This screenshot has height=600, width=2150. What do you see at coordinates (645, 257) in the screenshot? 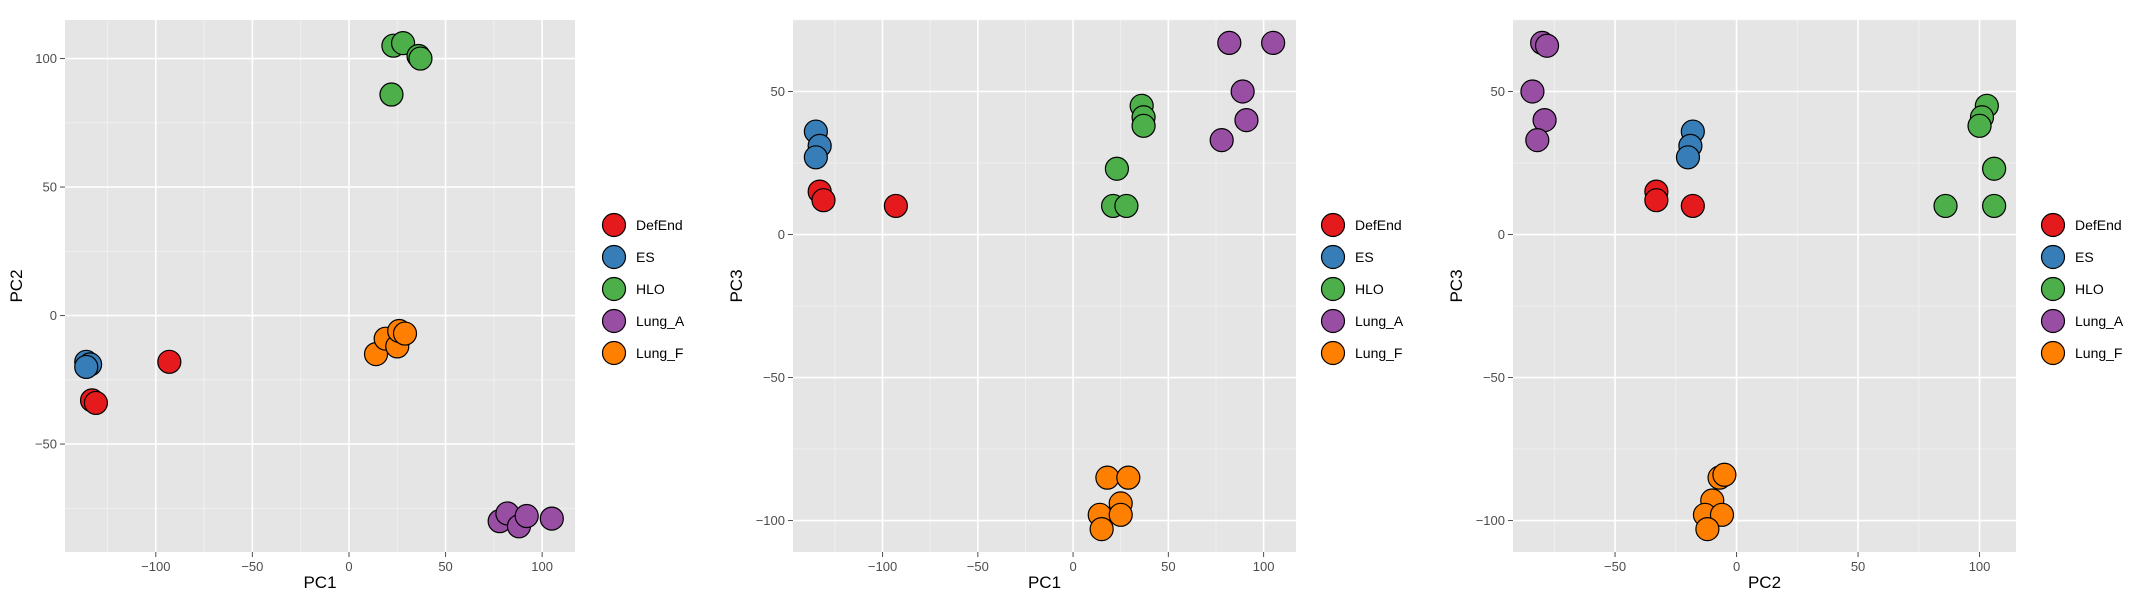
I see `panel-1-legend-label-es: ES` at bounding box center [645, 257].